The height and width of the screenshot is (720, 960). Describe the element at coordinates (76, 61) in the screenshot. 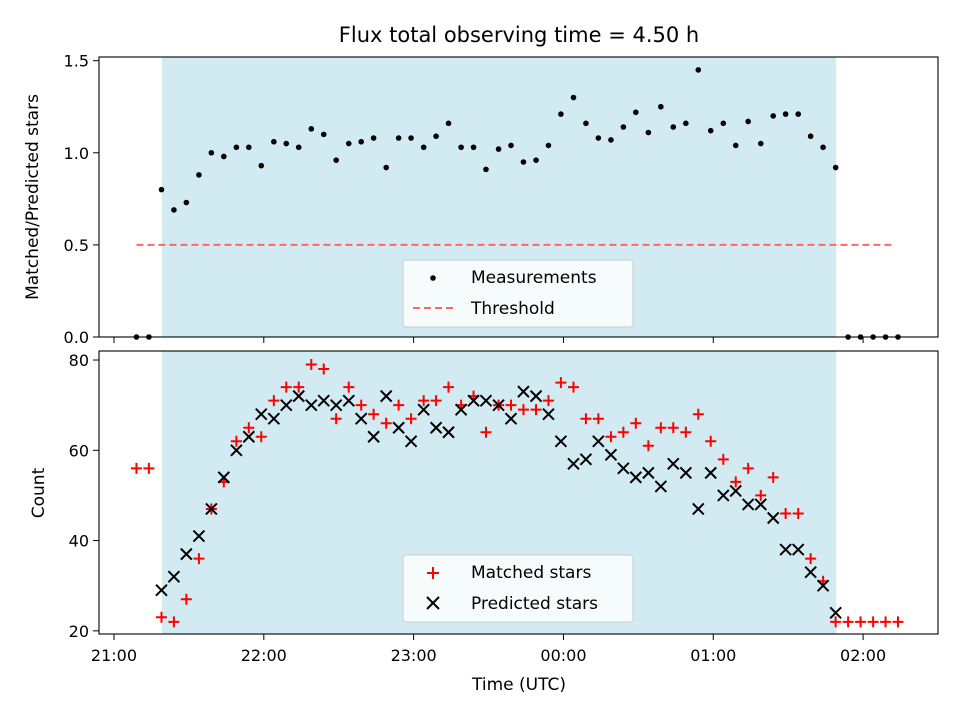

I see `ratio-y-tick-label: 1.5` at that location.